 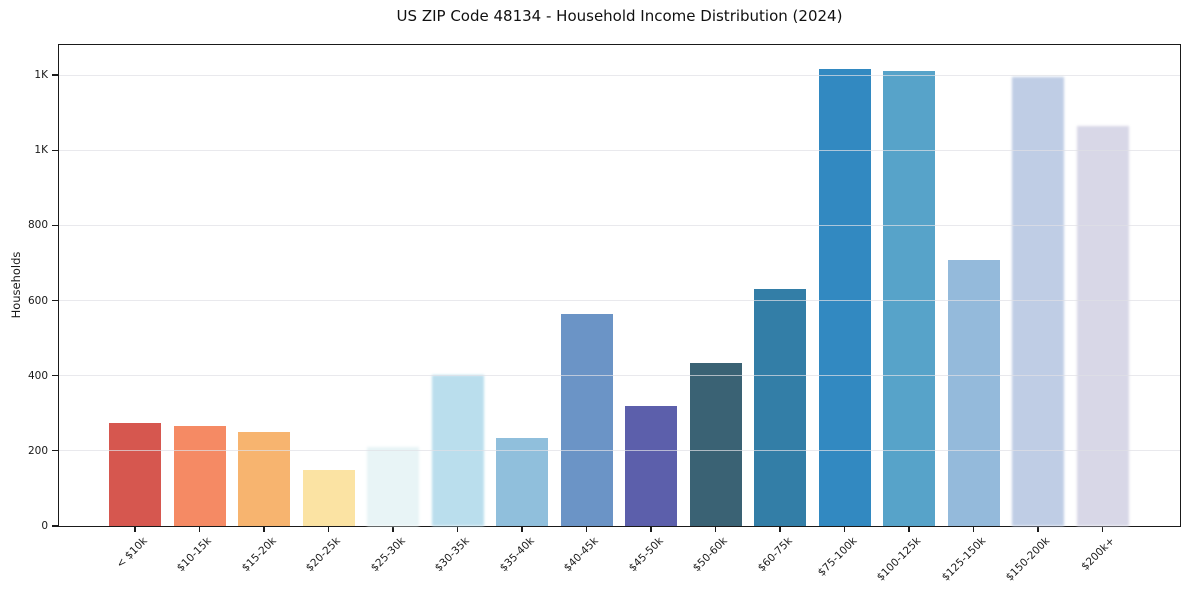 I want to click on x-tick-label: $35-40k, so click(x=517, y=555).